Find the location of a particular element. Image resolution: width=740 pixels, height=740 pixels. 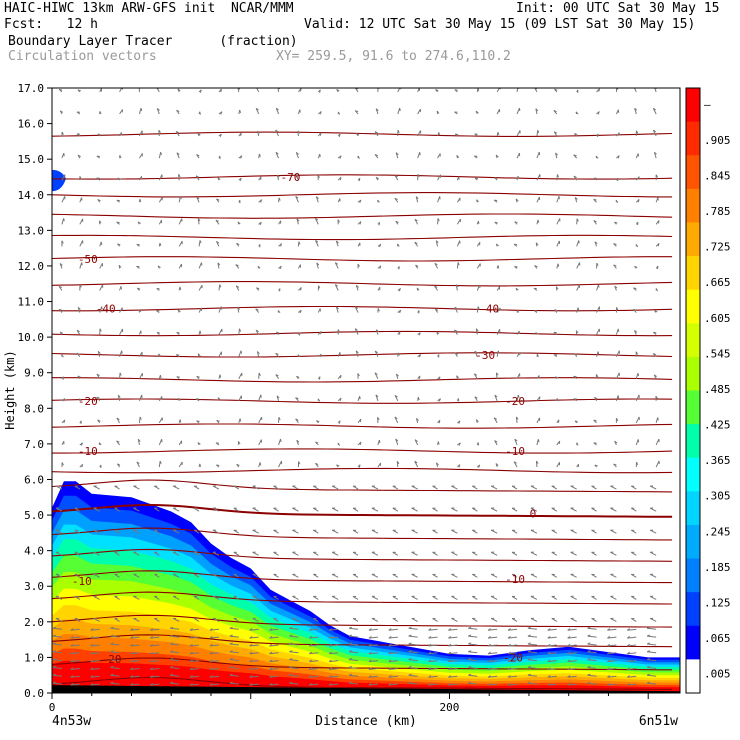

init-time: Init: 00 UTC Sat 30 May 15 is located at coordinates (618, 8).